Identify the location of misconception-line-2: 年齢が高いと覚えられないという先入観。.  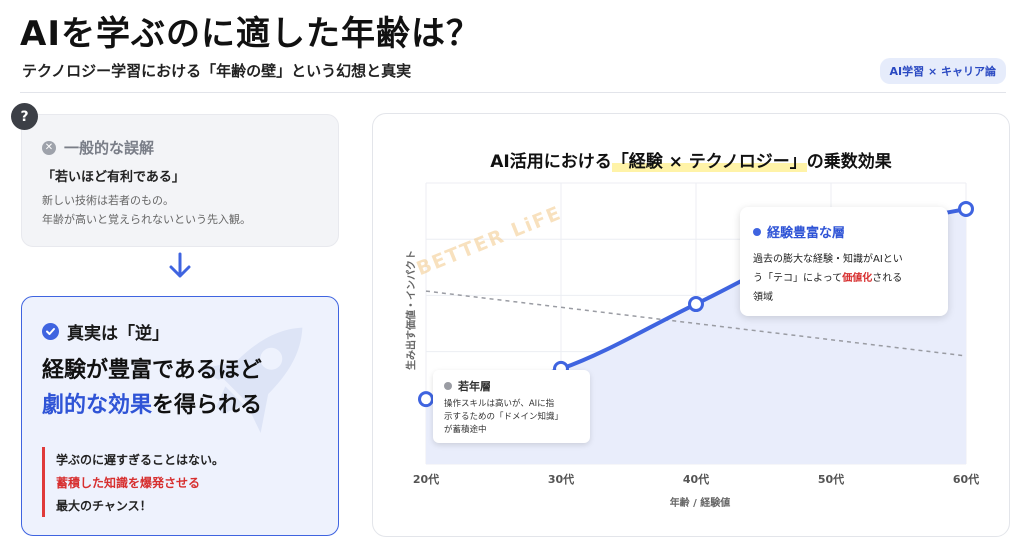
(146, 219).